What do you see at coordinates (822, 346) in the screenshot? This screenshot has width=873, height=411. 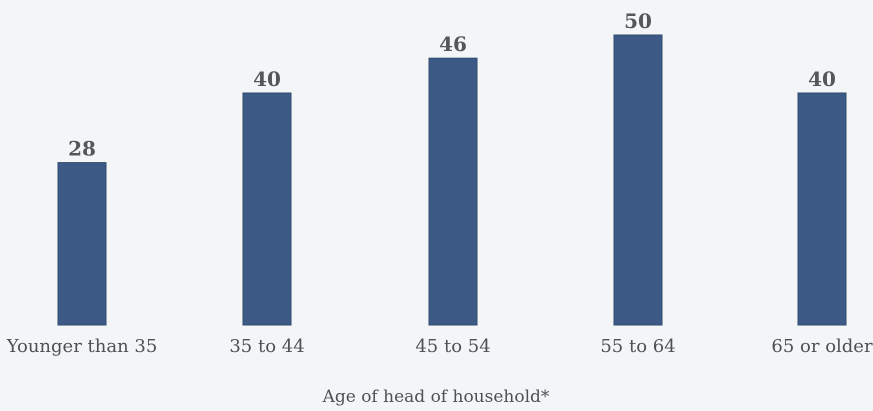 I see `x-tick-label-4: 65 or older` at bounding box center [822, 346].